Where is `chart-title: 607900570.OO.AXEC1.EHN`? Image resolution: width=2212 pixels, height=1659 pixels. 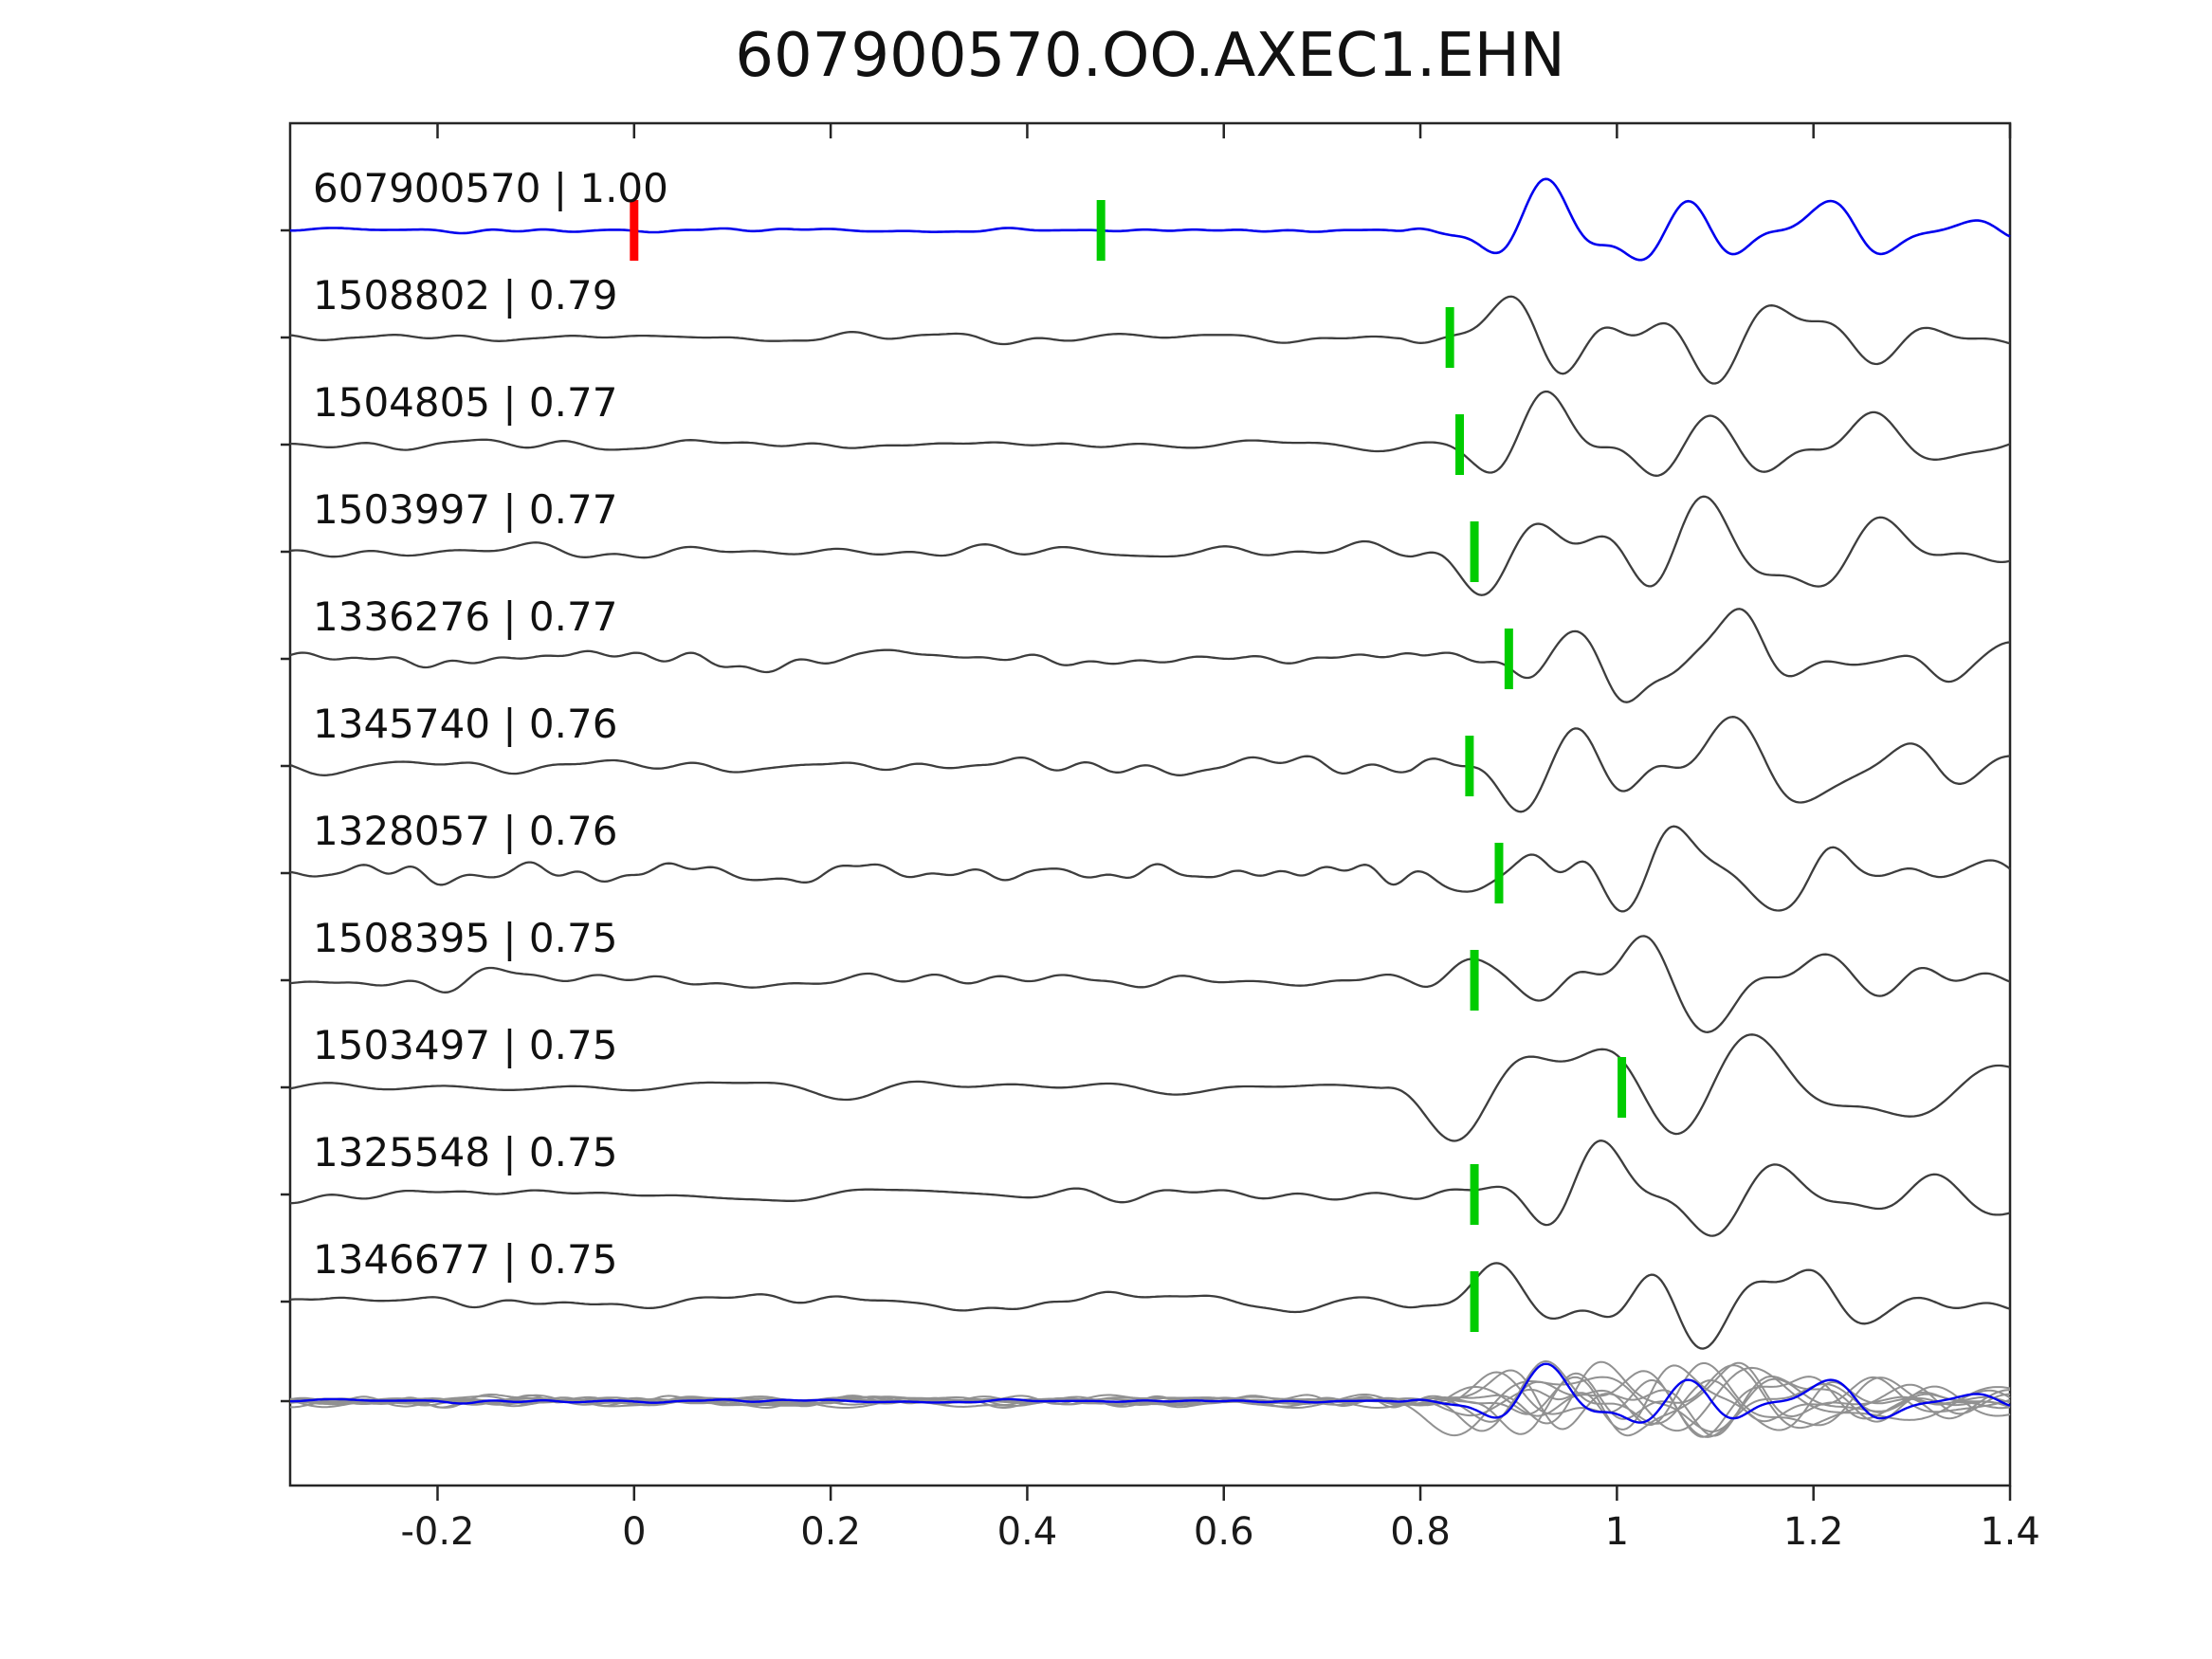 chart-title: 607900570.OO.AXEC1.EHN is located at coordinates (1150, 56).